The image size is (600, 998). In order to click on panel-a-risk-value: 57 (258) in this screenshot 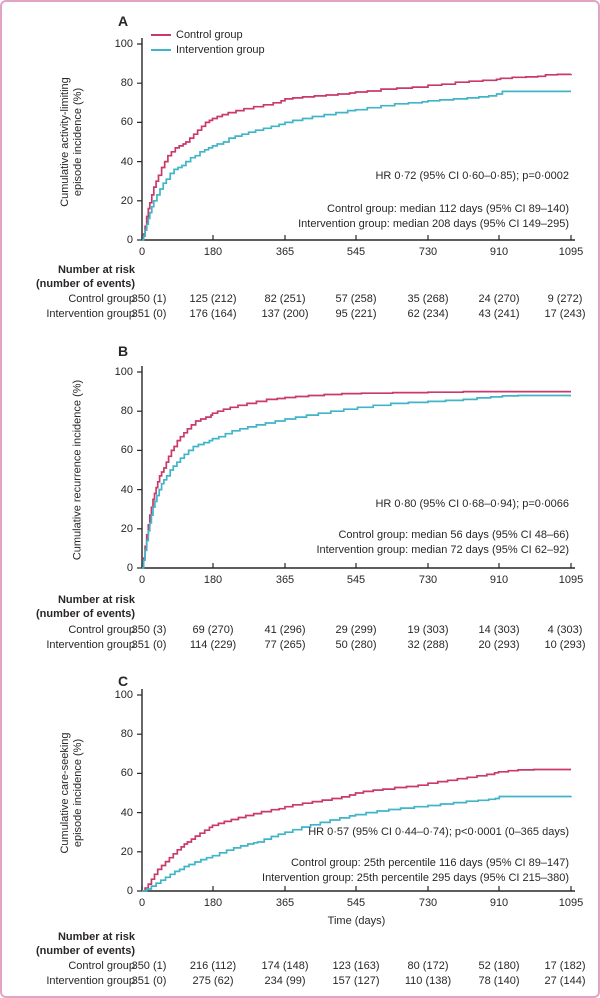, I will do `click(356, 299)`.